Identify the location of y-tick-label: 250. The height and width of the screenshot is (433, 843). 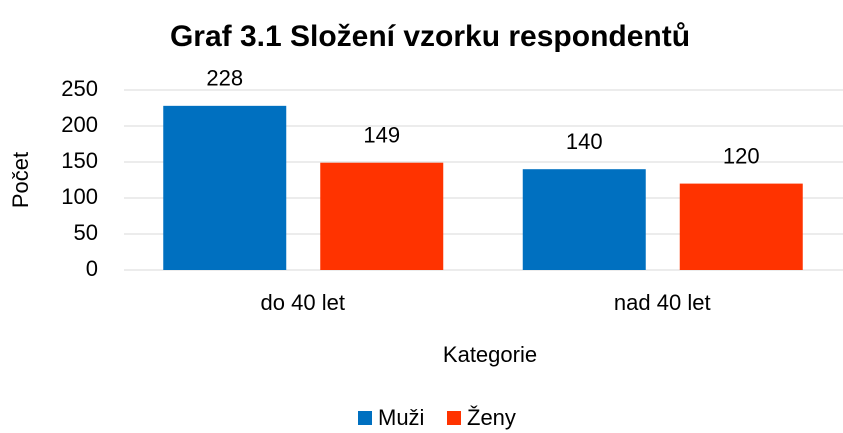
(79, 88).